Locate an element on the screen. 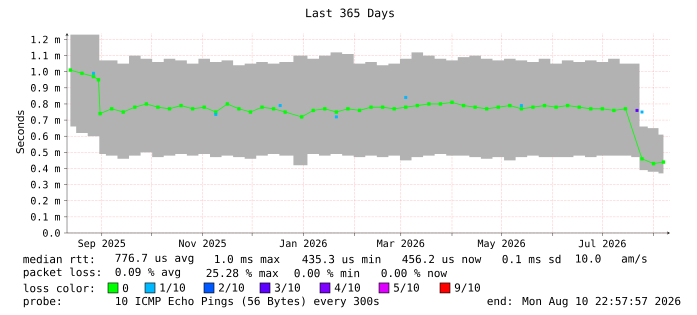  y-tick-label: 0.4 m is located at coordinates (45, 168).